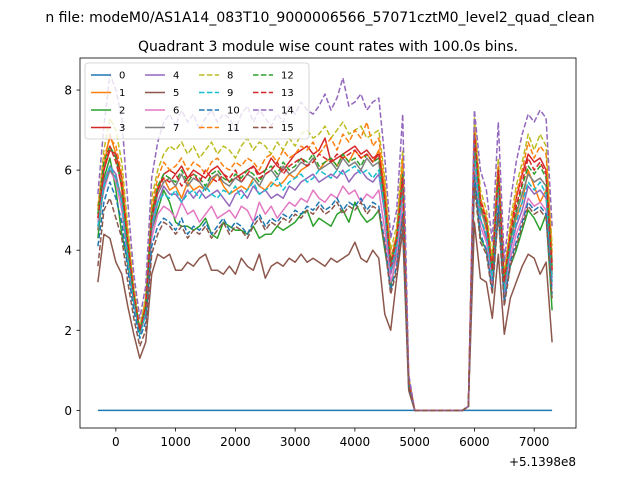  Describe the element at coordinates (287, 128) in the screenshot. I see `legend-label-15: 15` at that location.